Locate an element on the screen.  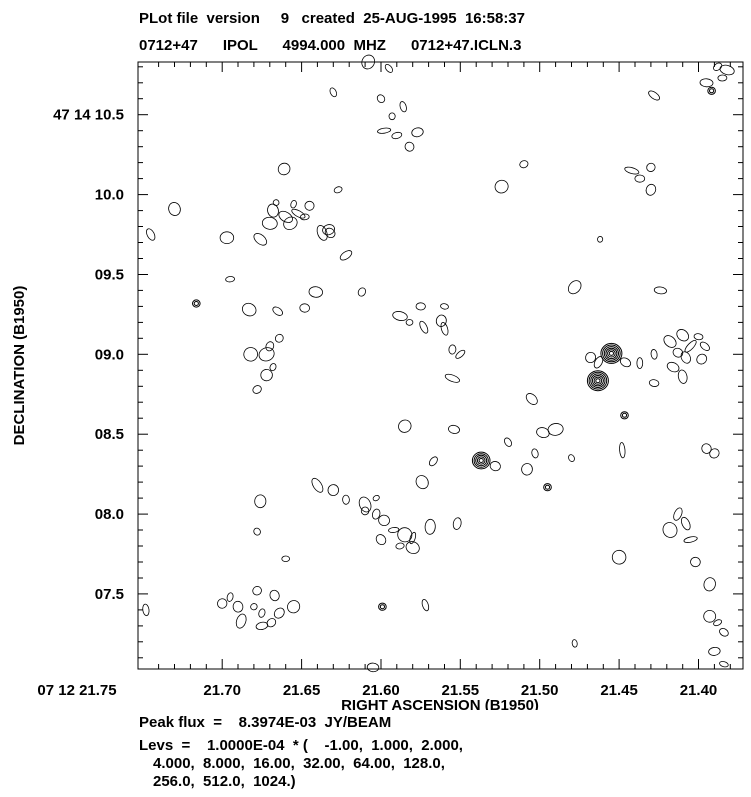
y-tick-label: 47 14 10.5 is located at coordinates (88, 115).